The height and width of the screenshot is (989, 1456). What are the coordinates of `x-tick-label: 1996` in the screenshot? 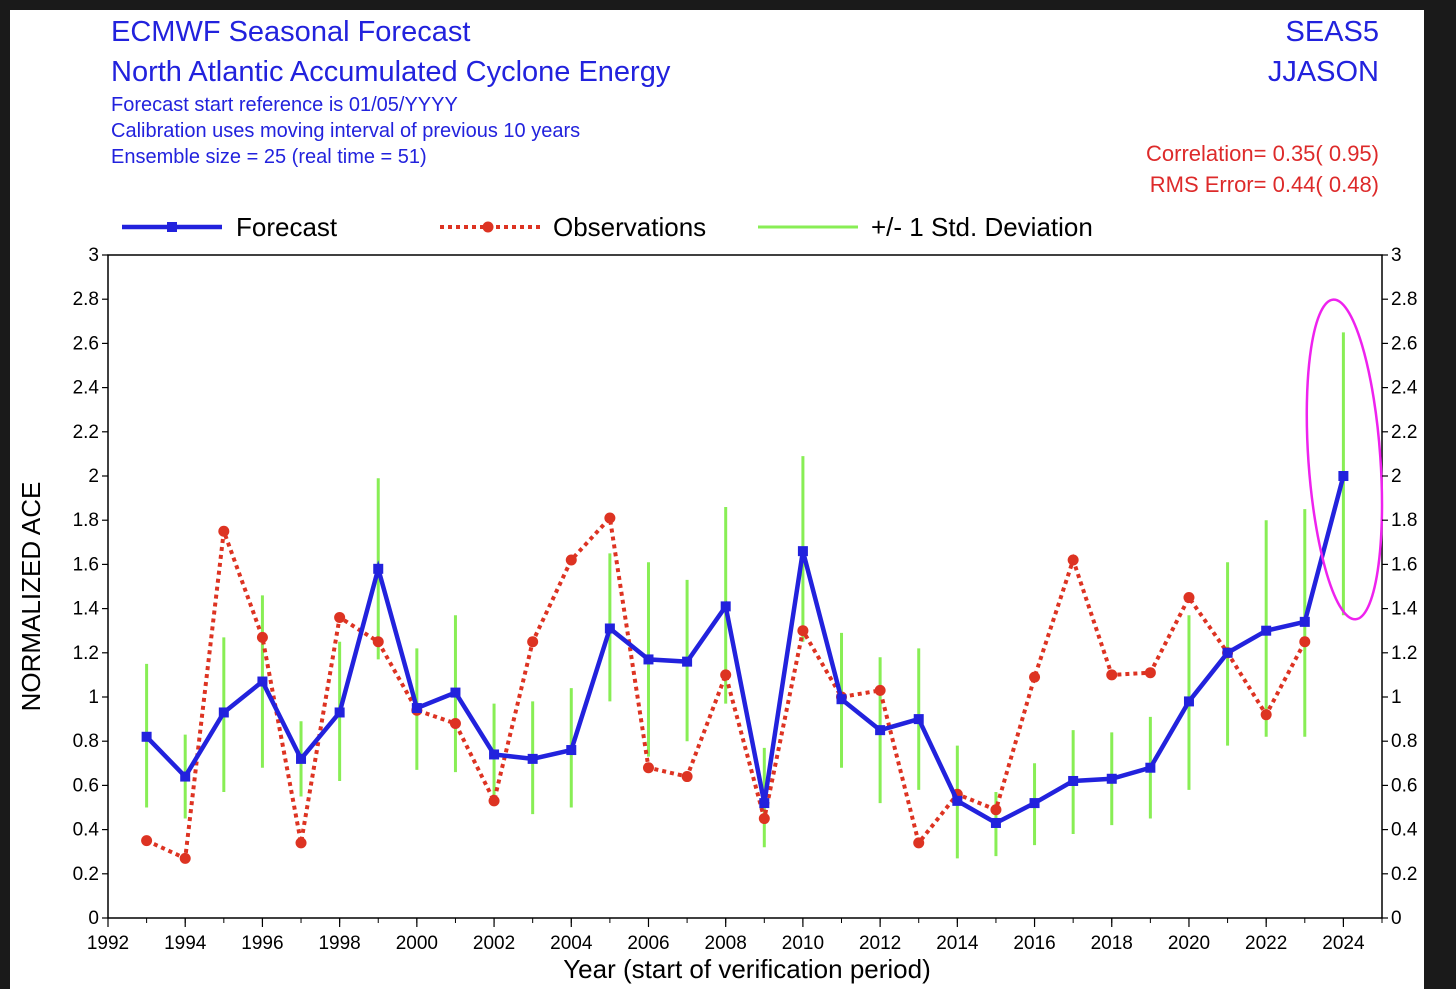 It's located at (262, 943).